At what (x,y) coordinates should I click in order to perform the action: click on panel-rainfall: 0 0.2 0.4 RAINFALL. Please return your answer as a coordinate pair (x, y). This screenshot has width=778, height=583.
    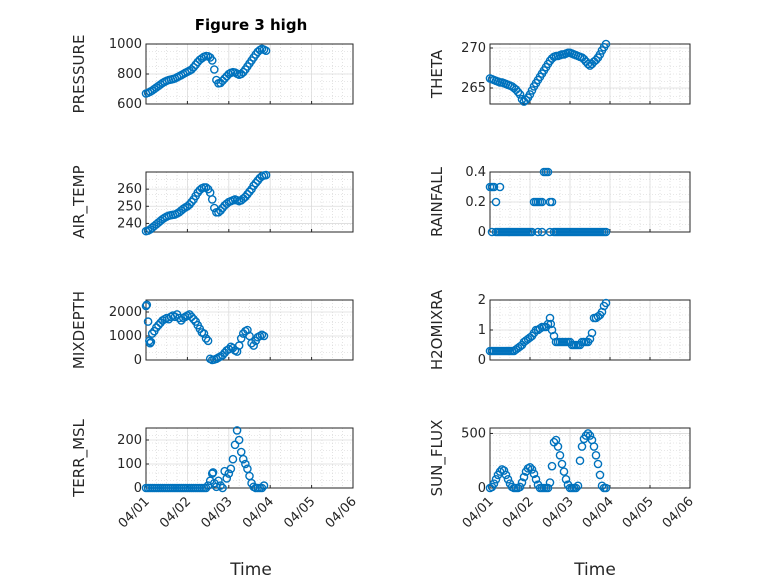
    Looking at the image, I should click on (559, 202).